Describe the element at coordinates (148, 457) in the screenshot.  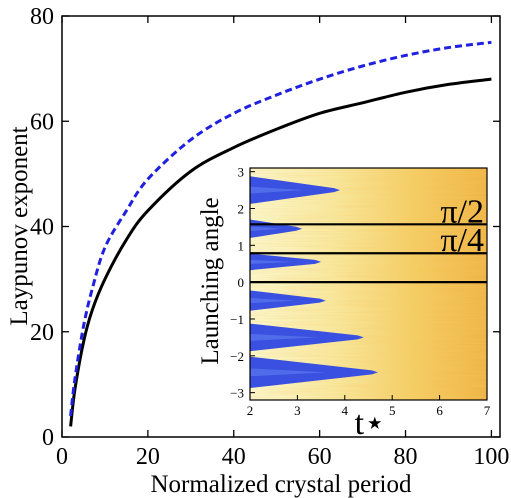
I see `main-x-tick-label: 20` at that location.